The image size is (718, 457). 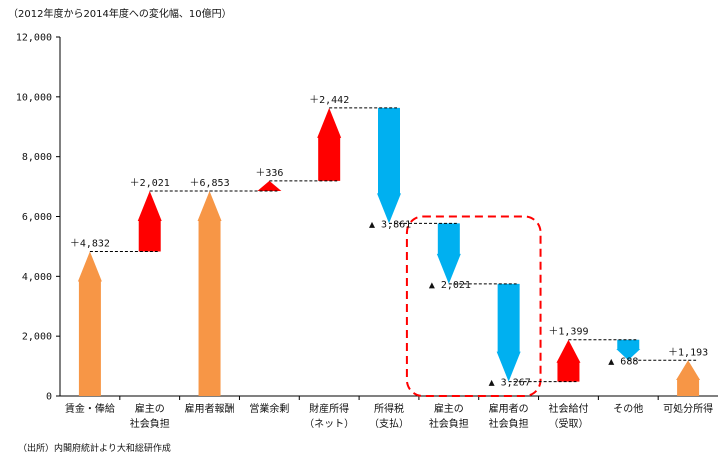 I want to click on x-category-label: （ネット）, so click(x=329, y=424).